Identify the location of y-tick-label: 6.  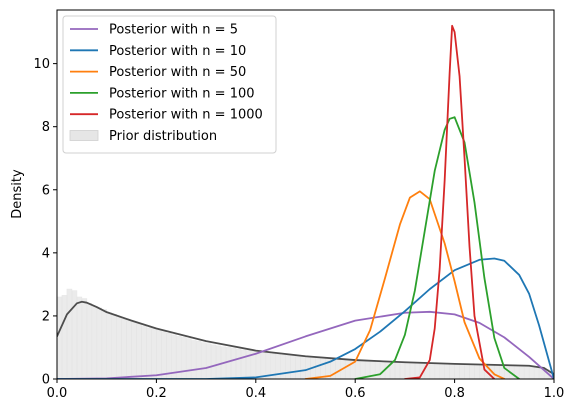
(46, 190).